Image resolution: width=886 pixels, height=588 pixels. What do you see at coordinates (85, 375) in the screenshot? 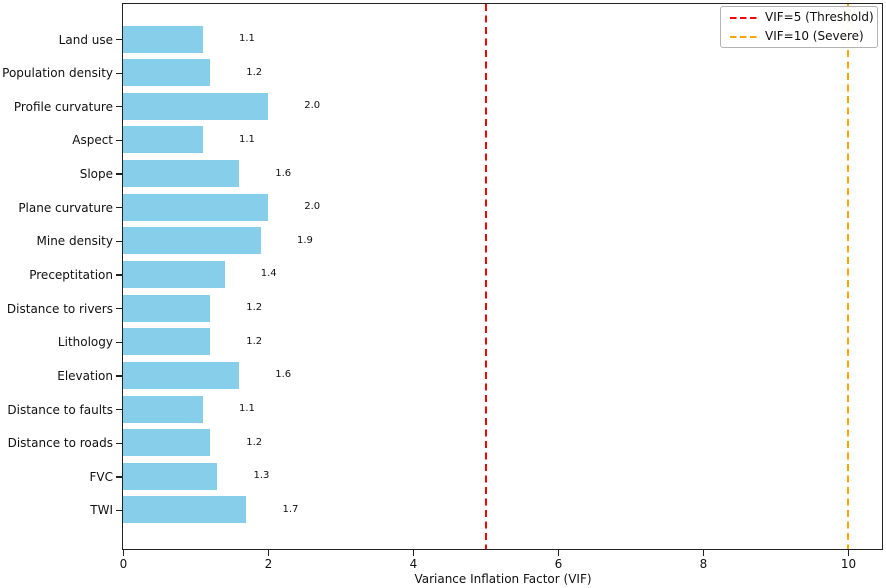
I see `y-tick-label: Elevation` at bounding box center [85, 375].